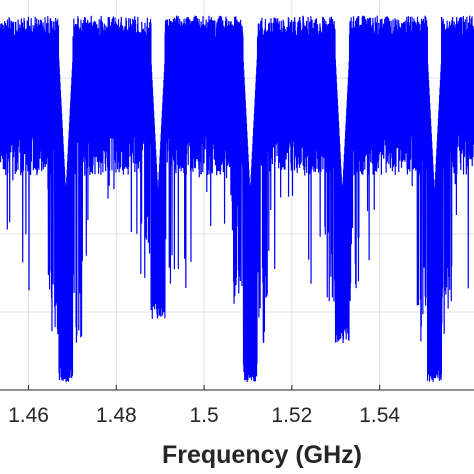 The width and height of the screenshot is (474, 474). I want to click on x-tick-label-4: 1.54, so click(379, 415).